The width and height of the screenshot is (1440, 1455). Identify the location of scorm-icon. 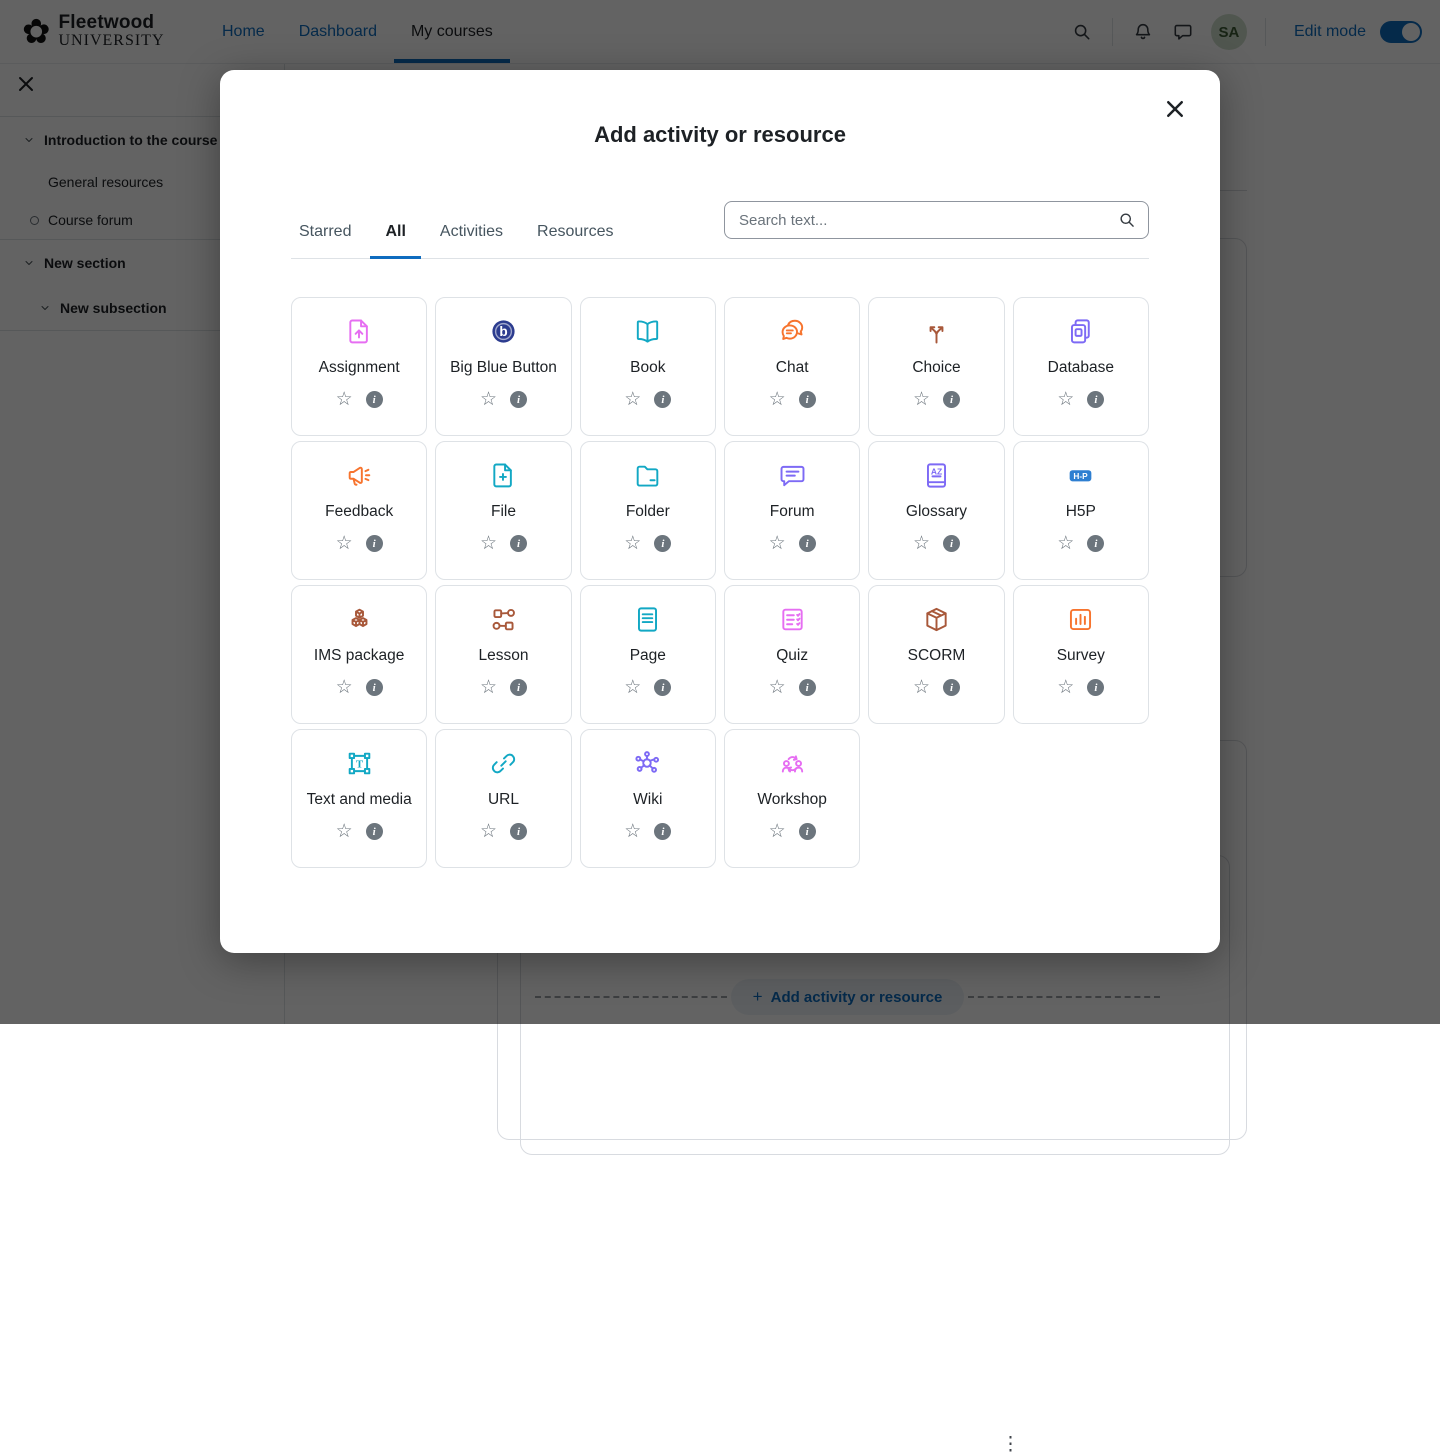
(936, 619).